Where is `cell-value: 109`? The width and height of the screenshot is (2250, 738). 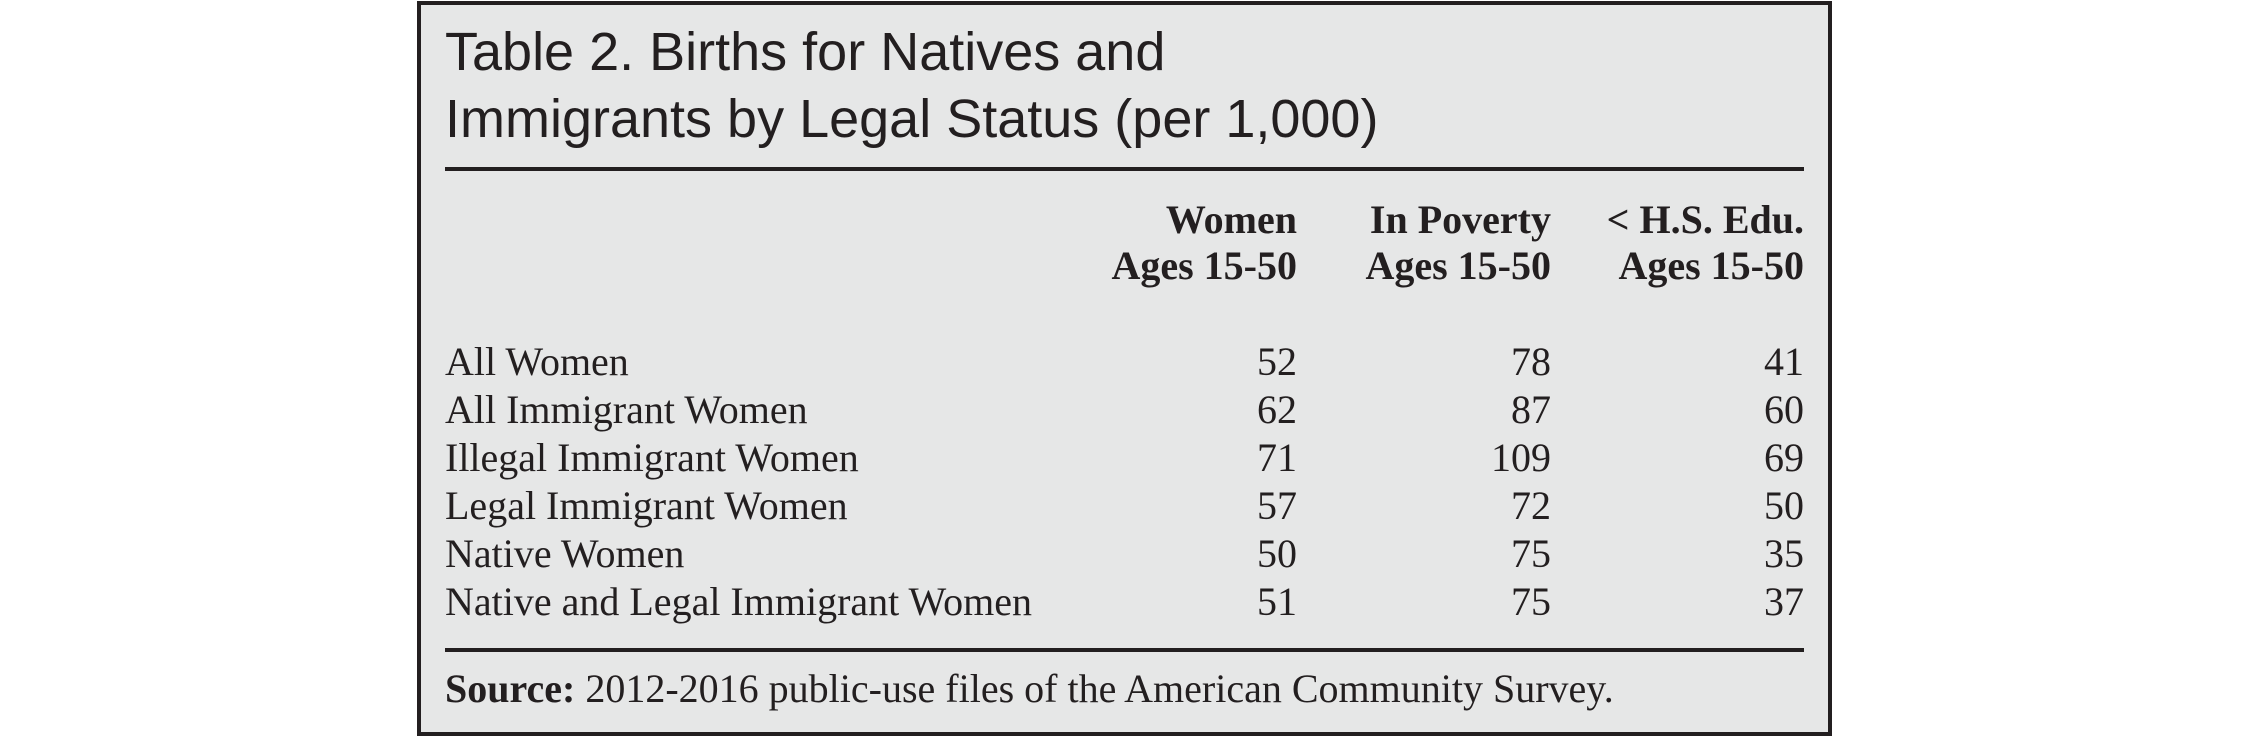
cell-value: 109 is located at coordinates (1521, 457).